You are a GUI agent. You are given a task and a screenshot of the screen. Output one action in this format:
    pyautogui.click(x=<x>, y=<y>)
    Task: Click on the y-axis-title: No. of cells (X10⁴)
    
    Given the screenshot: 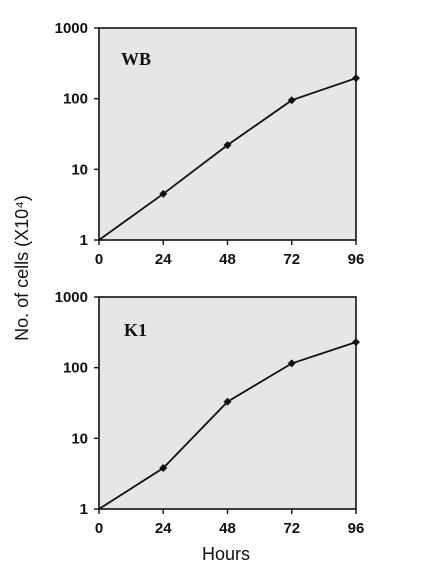 What is the action you would take?
    pyautogui.click(x=22, y=268)
    